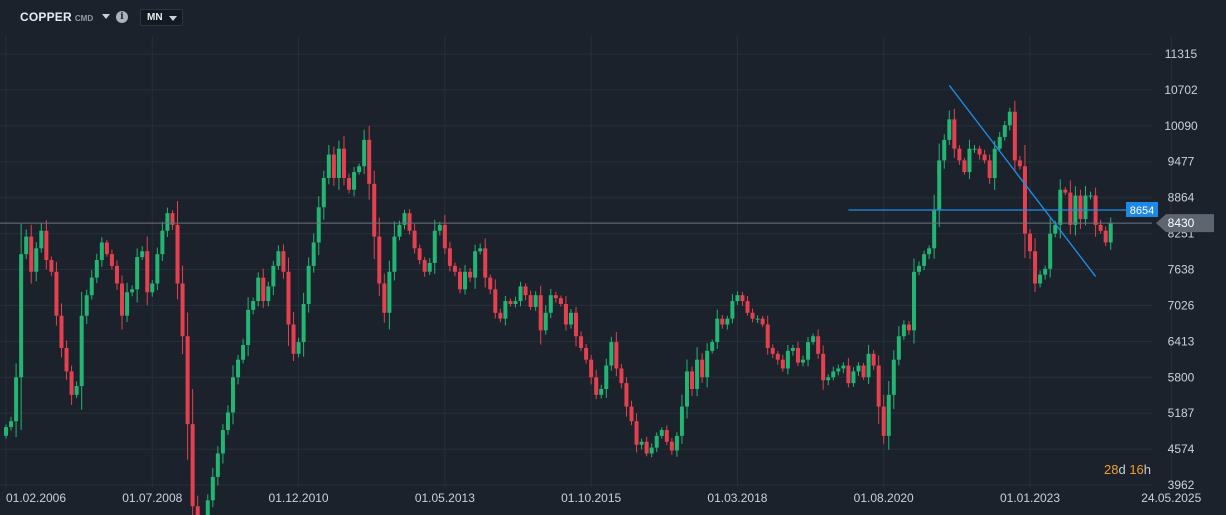 The image size is (1226, 515). What do you see at coordinates (1127, 469) in the screenshot?
I see `bar-countdown: 28d 16h` at bounding box center [1127, 469].